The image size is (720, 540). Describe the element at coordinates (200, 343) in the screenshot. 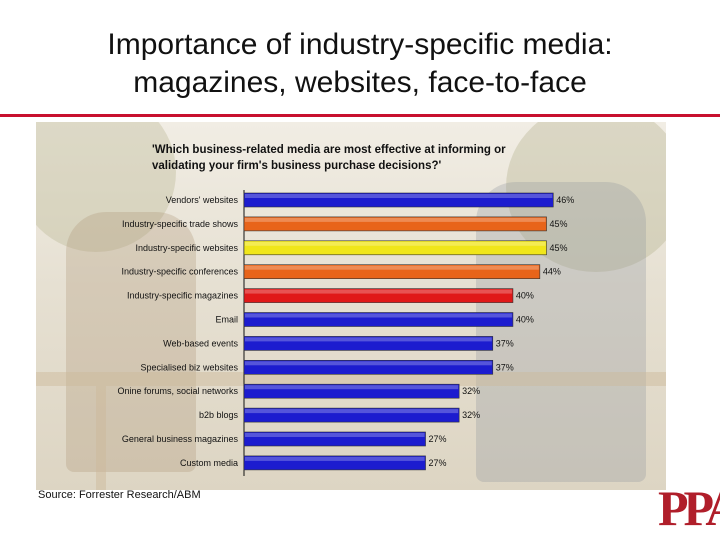

I see `category-label: Web-based events` at that location.